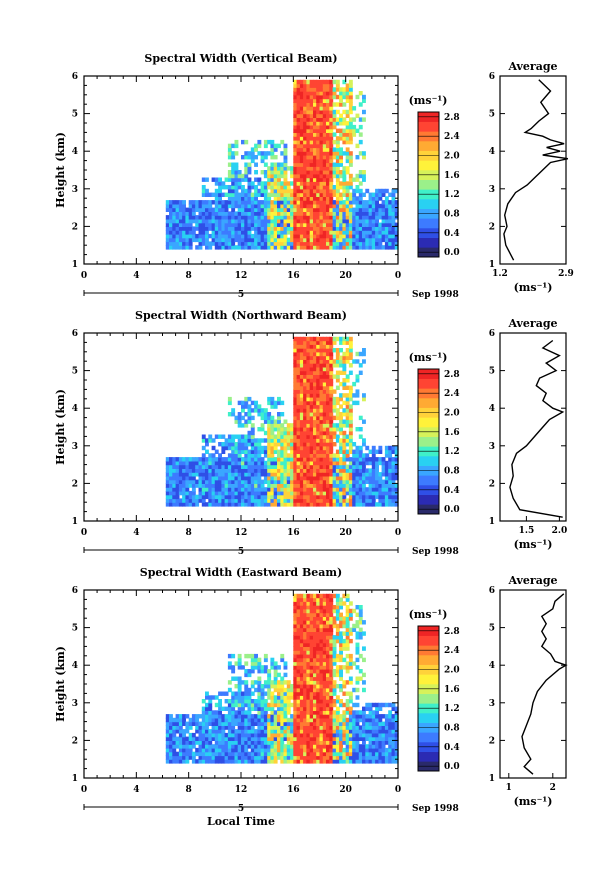 The height and width of the screenshot is (875, 615). Describe the element at coordinates (75, 484) in the screenshot. I see `y-tick-label: 2` at that location.